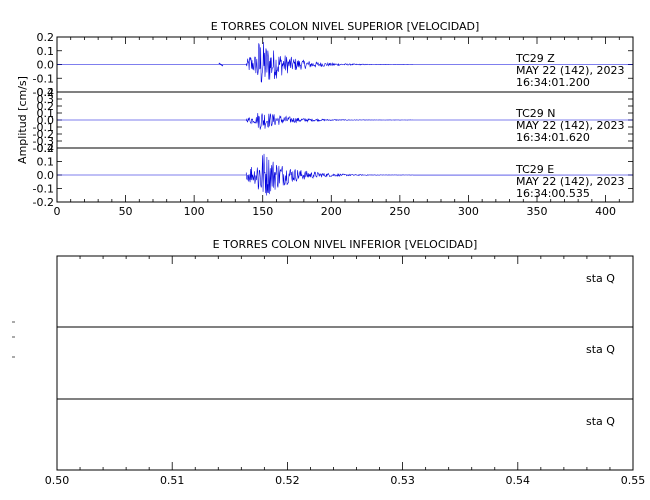  Describe the element at coordinates (468, 211) in the screenshot. I see `x-tick-label: 300` at that location.